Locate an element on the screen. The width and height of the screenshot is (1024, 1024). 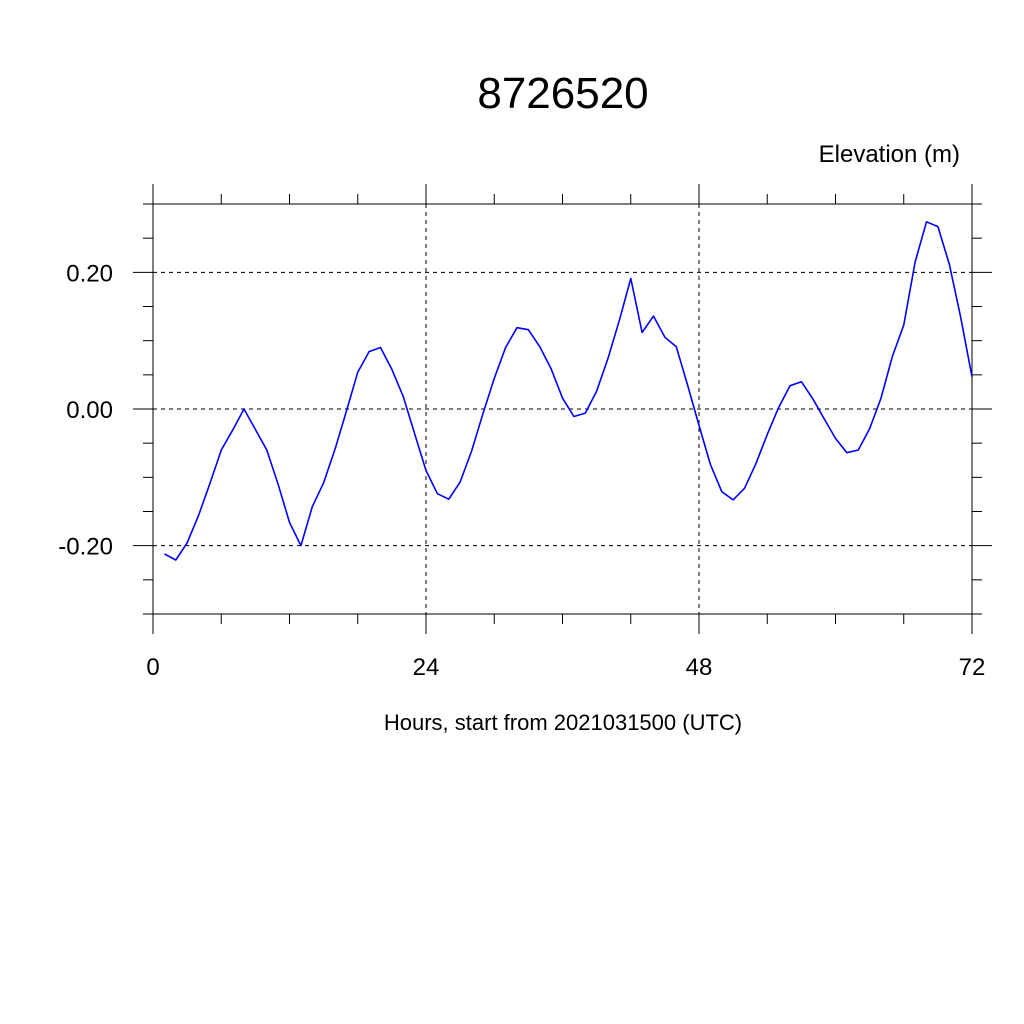
x-tick-label: 0 is located at coordinates (152, 667).